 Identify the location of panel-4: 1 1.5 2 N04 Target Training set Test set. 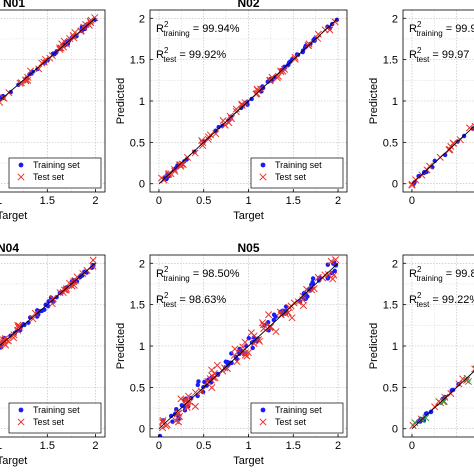
(53, 354).